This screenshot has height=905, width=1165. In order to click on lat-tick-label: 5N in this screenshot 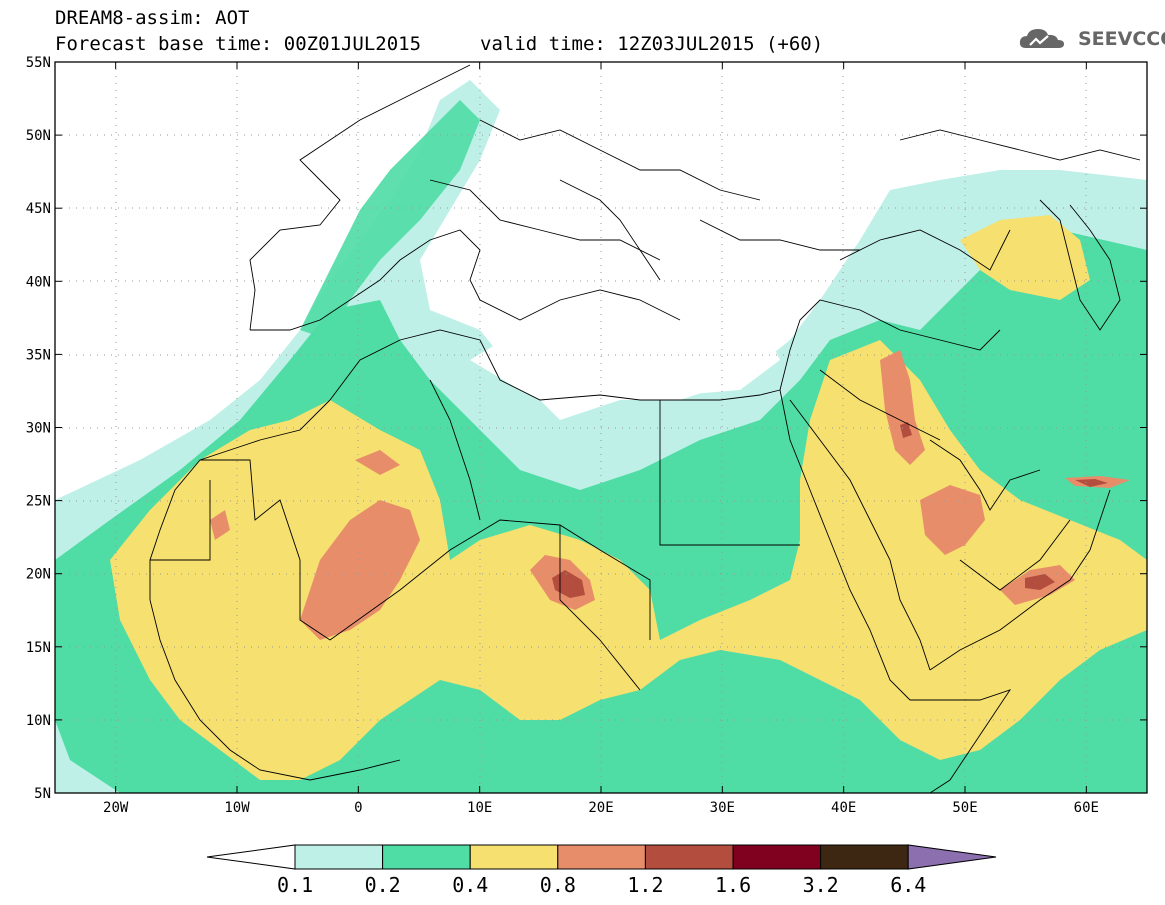, I will do `click(42, 794)`.